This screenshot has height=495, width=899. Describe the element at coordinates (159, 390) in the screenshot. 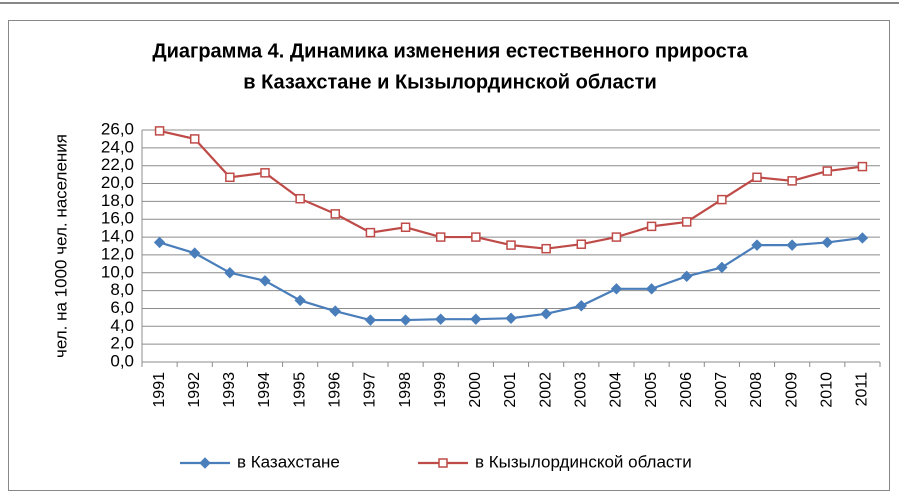

I see `x-tick-label: 1991` at that location.